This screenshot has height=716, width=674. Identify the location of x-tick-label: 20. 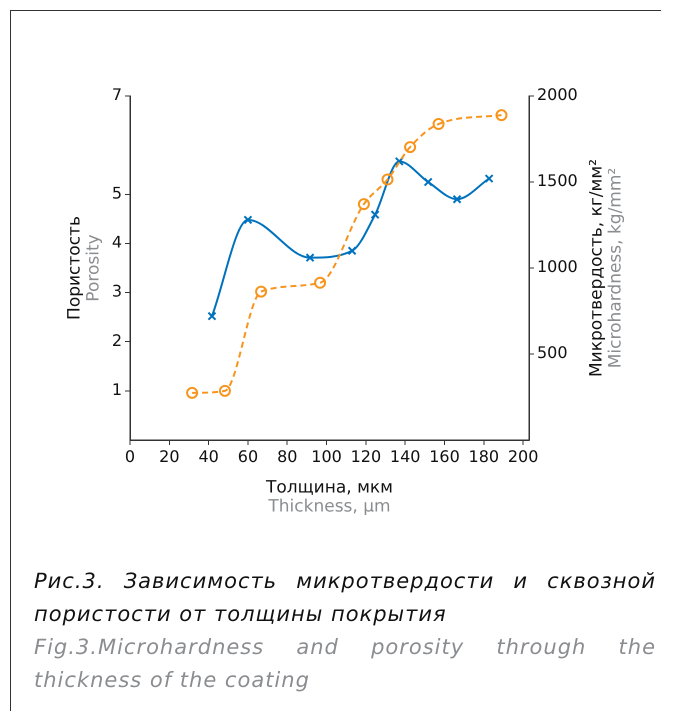
(169, 456).